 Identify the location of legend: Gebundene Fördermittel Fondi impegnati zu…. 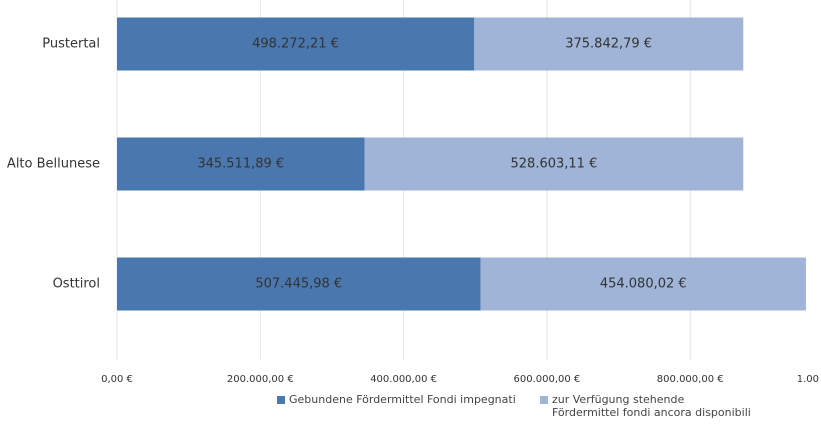
(516, 406).